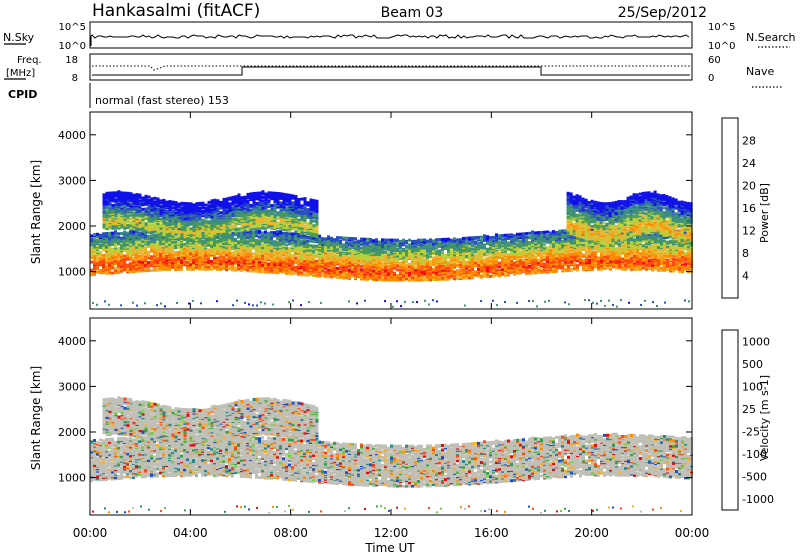  What do you see at coordinates (20, 73) in the screenshot?
I see `freq-label-line2: [MHz]` at bounding box center [20, 73].